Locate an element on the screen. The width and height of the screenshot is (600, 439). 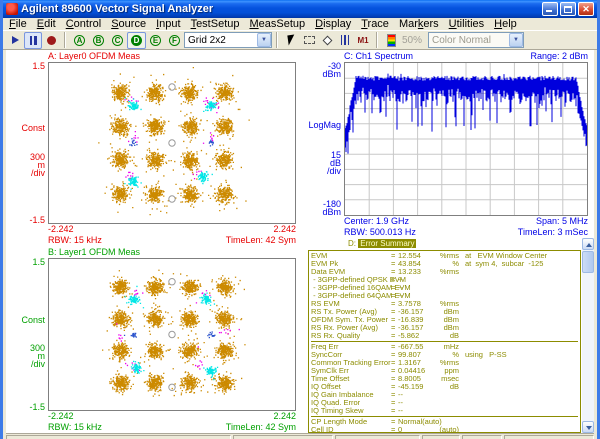
zoom-box-tool-button is located at coordinates (309, 40).